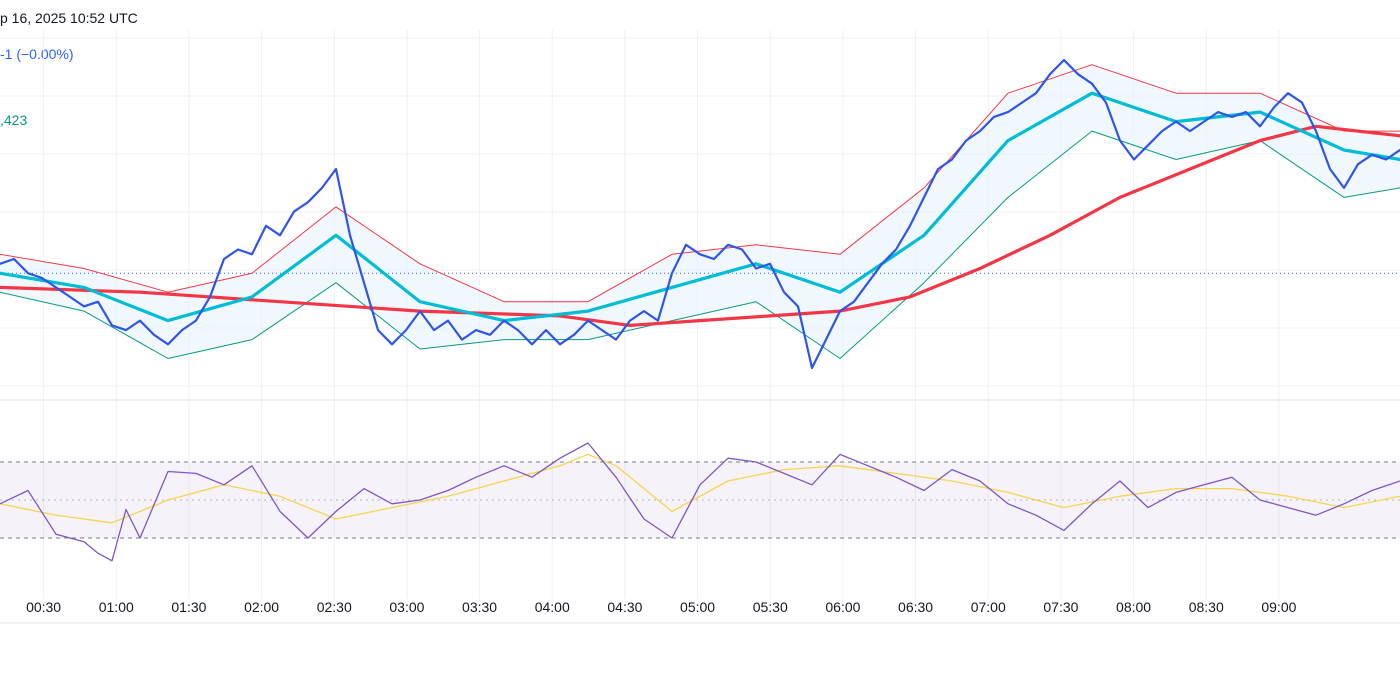  I want to click on x-tick-label: 08:00, so click(1133, 607).